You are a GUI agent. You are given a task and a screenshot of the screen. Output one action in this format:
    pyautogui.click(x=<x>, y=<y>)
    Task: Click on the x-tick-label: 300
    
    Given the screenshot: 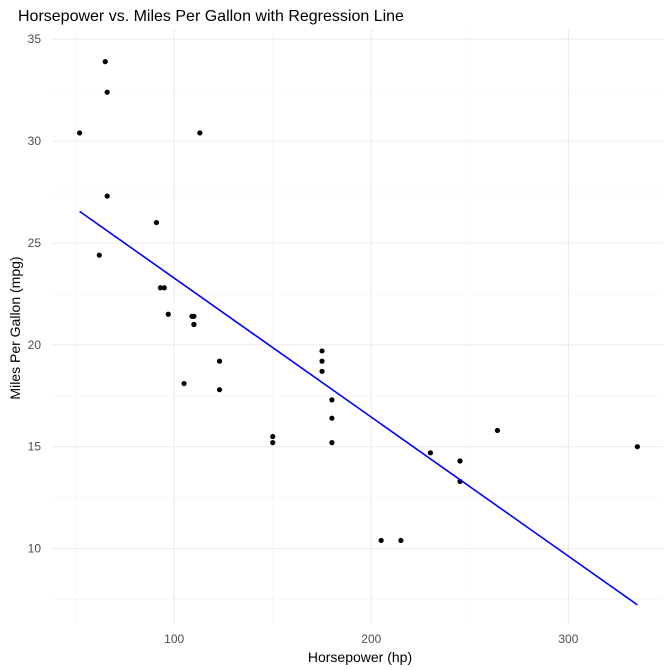 What is the action you would take?
    pyautogui.click(x=568, y=639)
    